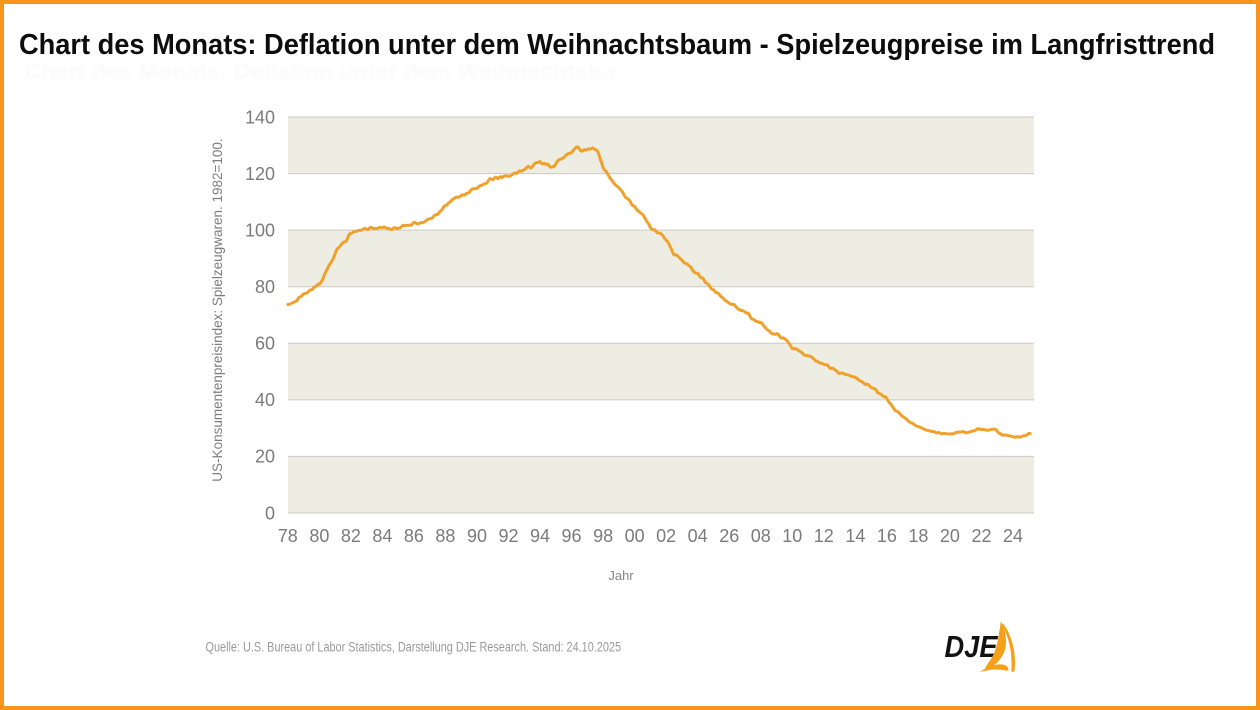  What do you see at coordinates (414, 536) in the screenshot?
I see `svg-text: 86` at bounding box center [414, 536].